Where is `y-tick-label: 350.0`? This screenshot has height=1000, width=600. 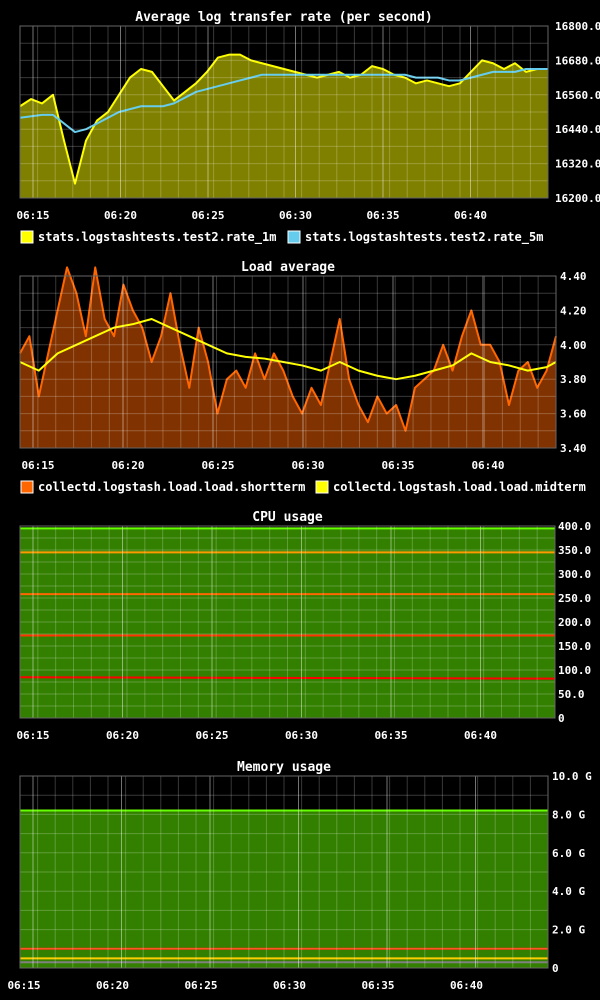
y-tick-label: 350.0 is located at coordinates (574, 550).